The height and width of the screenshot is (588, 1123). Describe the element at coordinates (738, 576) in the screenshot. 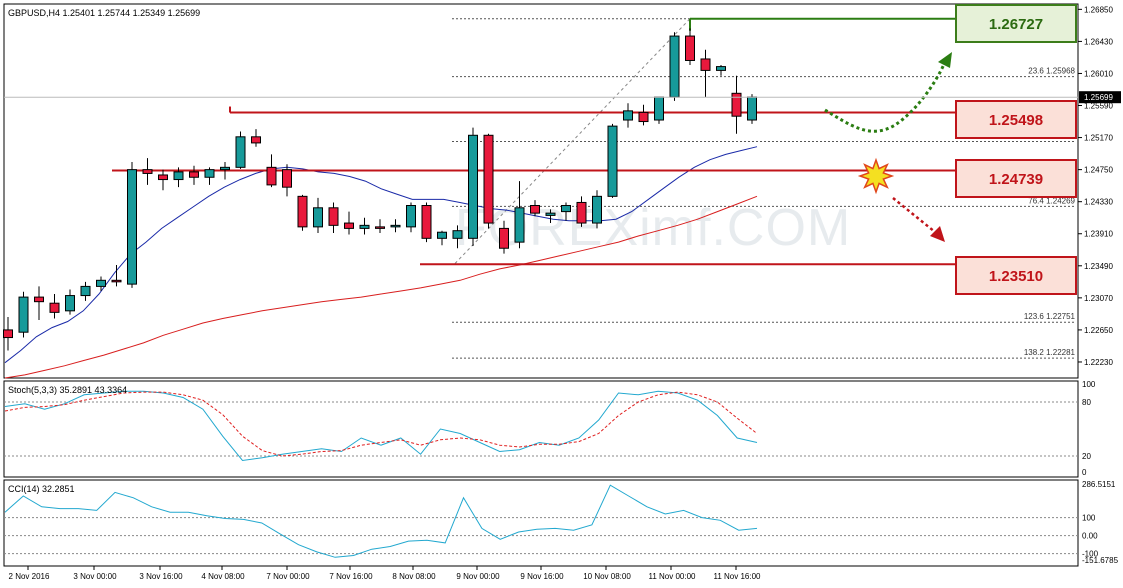

I see `x-tick-label: 11 Nov 16:00` at that location.